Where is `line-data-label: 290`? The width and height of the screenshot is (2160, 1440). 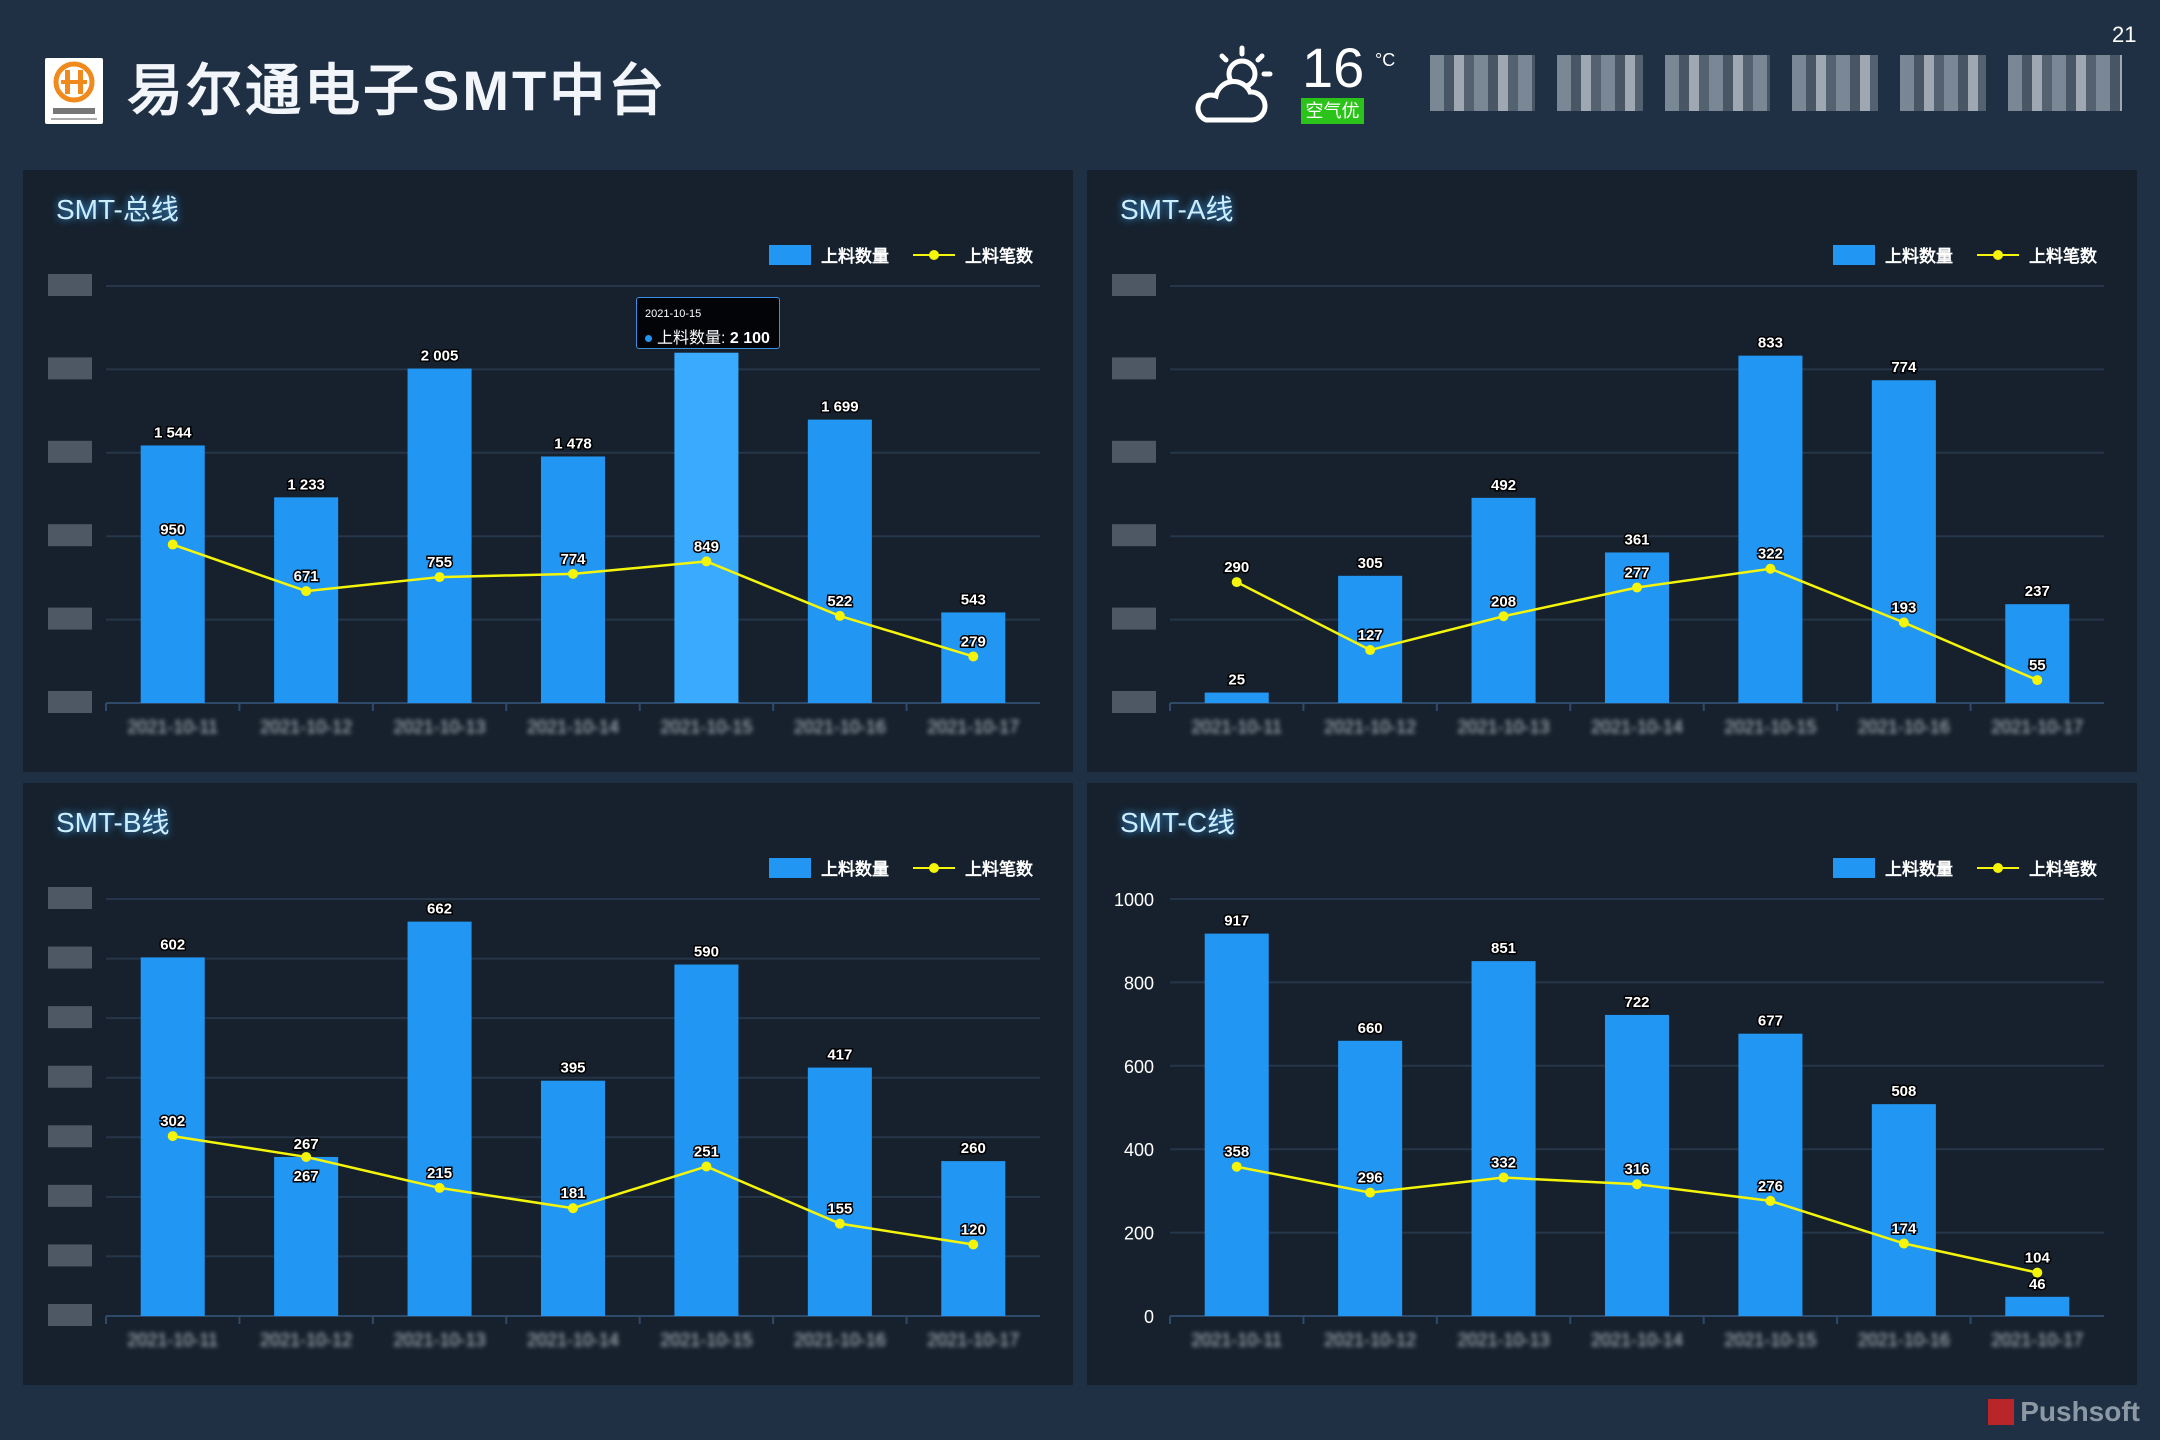
line-data-label: 290 is located at coordinates (1236, 567).